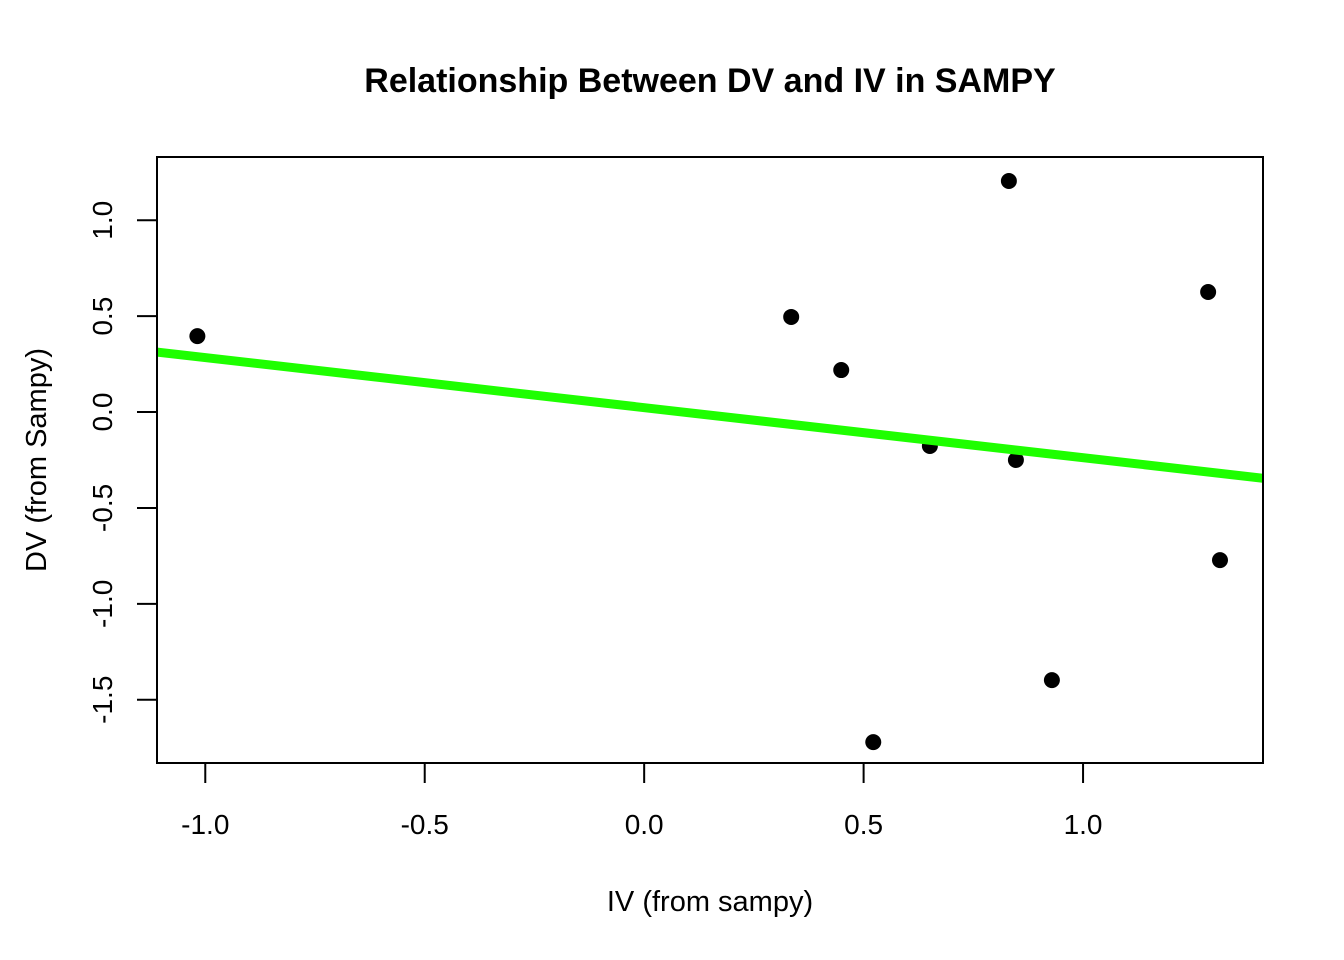 Image resolution: width=1344 pixels, height=960 pixels. Describe the element at coordinates (1083, 824) in the screenshot. I see `x-tick-label: 1.0` at that location.